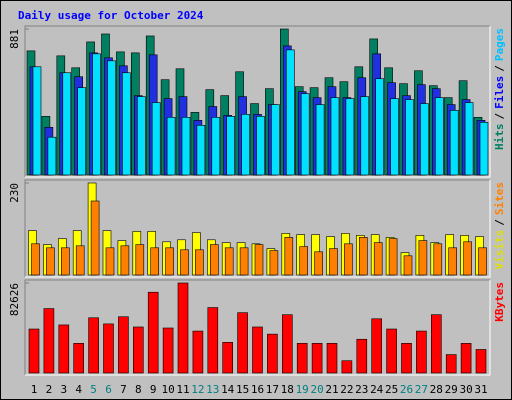 The width and height of the screenshot is (512, 400). What do you see at coordinates (499, 137) in the screenshot?
I see `legend-entry: Hits` at bounding box center [499, 137].